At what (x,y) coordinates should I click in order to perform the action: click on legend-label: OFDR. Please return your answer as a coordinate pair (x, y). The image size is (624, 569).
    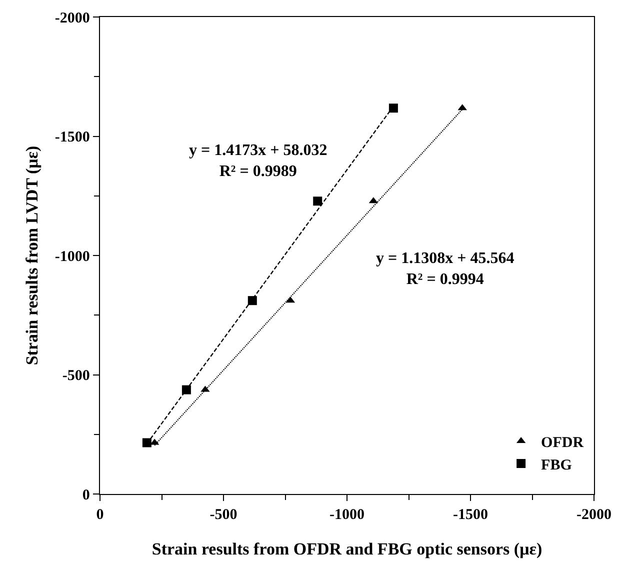
    Looking at the image, I should click on (562, 442).